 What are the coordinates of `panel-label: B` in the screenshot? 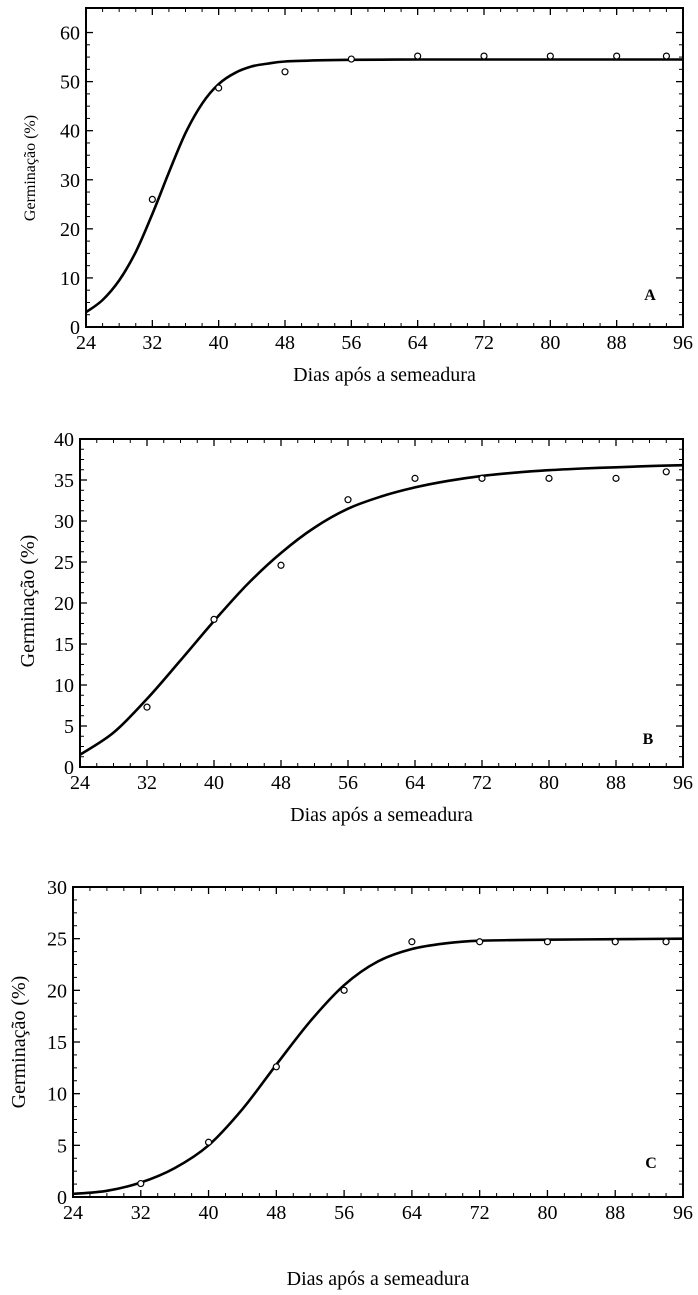 It's located at (648, 739).